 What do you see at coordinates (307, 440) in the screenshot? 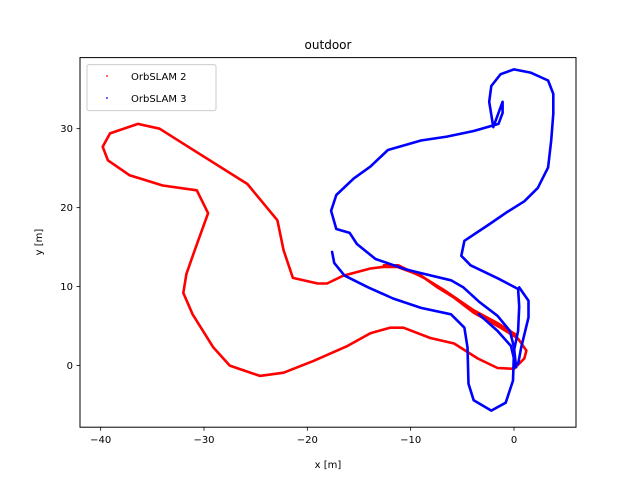
I see `x-tick-label: −20` at bounding box center [307, 440].